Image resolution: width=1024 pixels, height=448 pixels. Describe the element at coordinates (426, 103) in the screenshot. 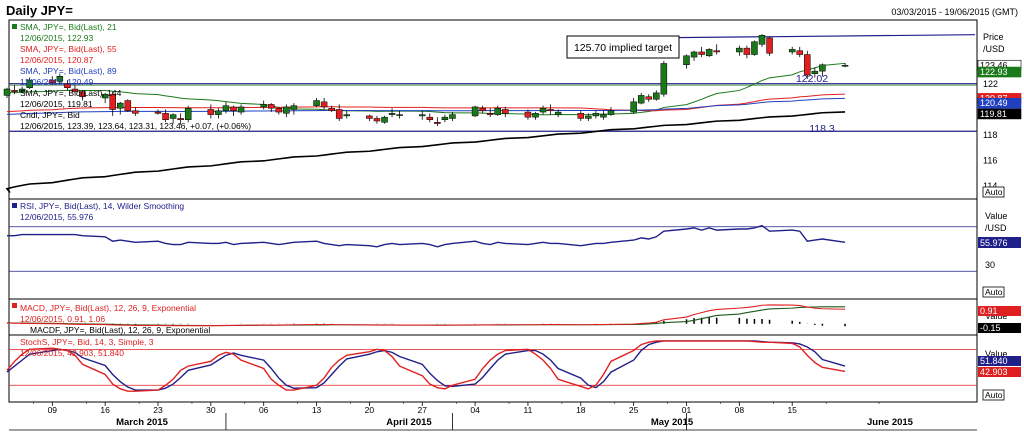

I see `sma55-line` at that location.